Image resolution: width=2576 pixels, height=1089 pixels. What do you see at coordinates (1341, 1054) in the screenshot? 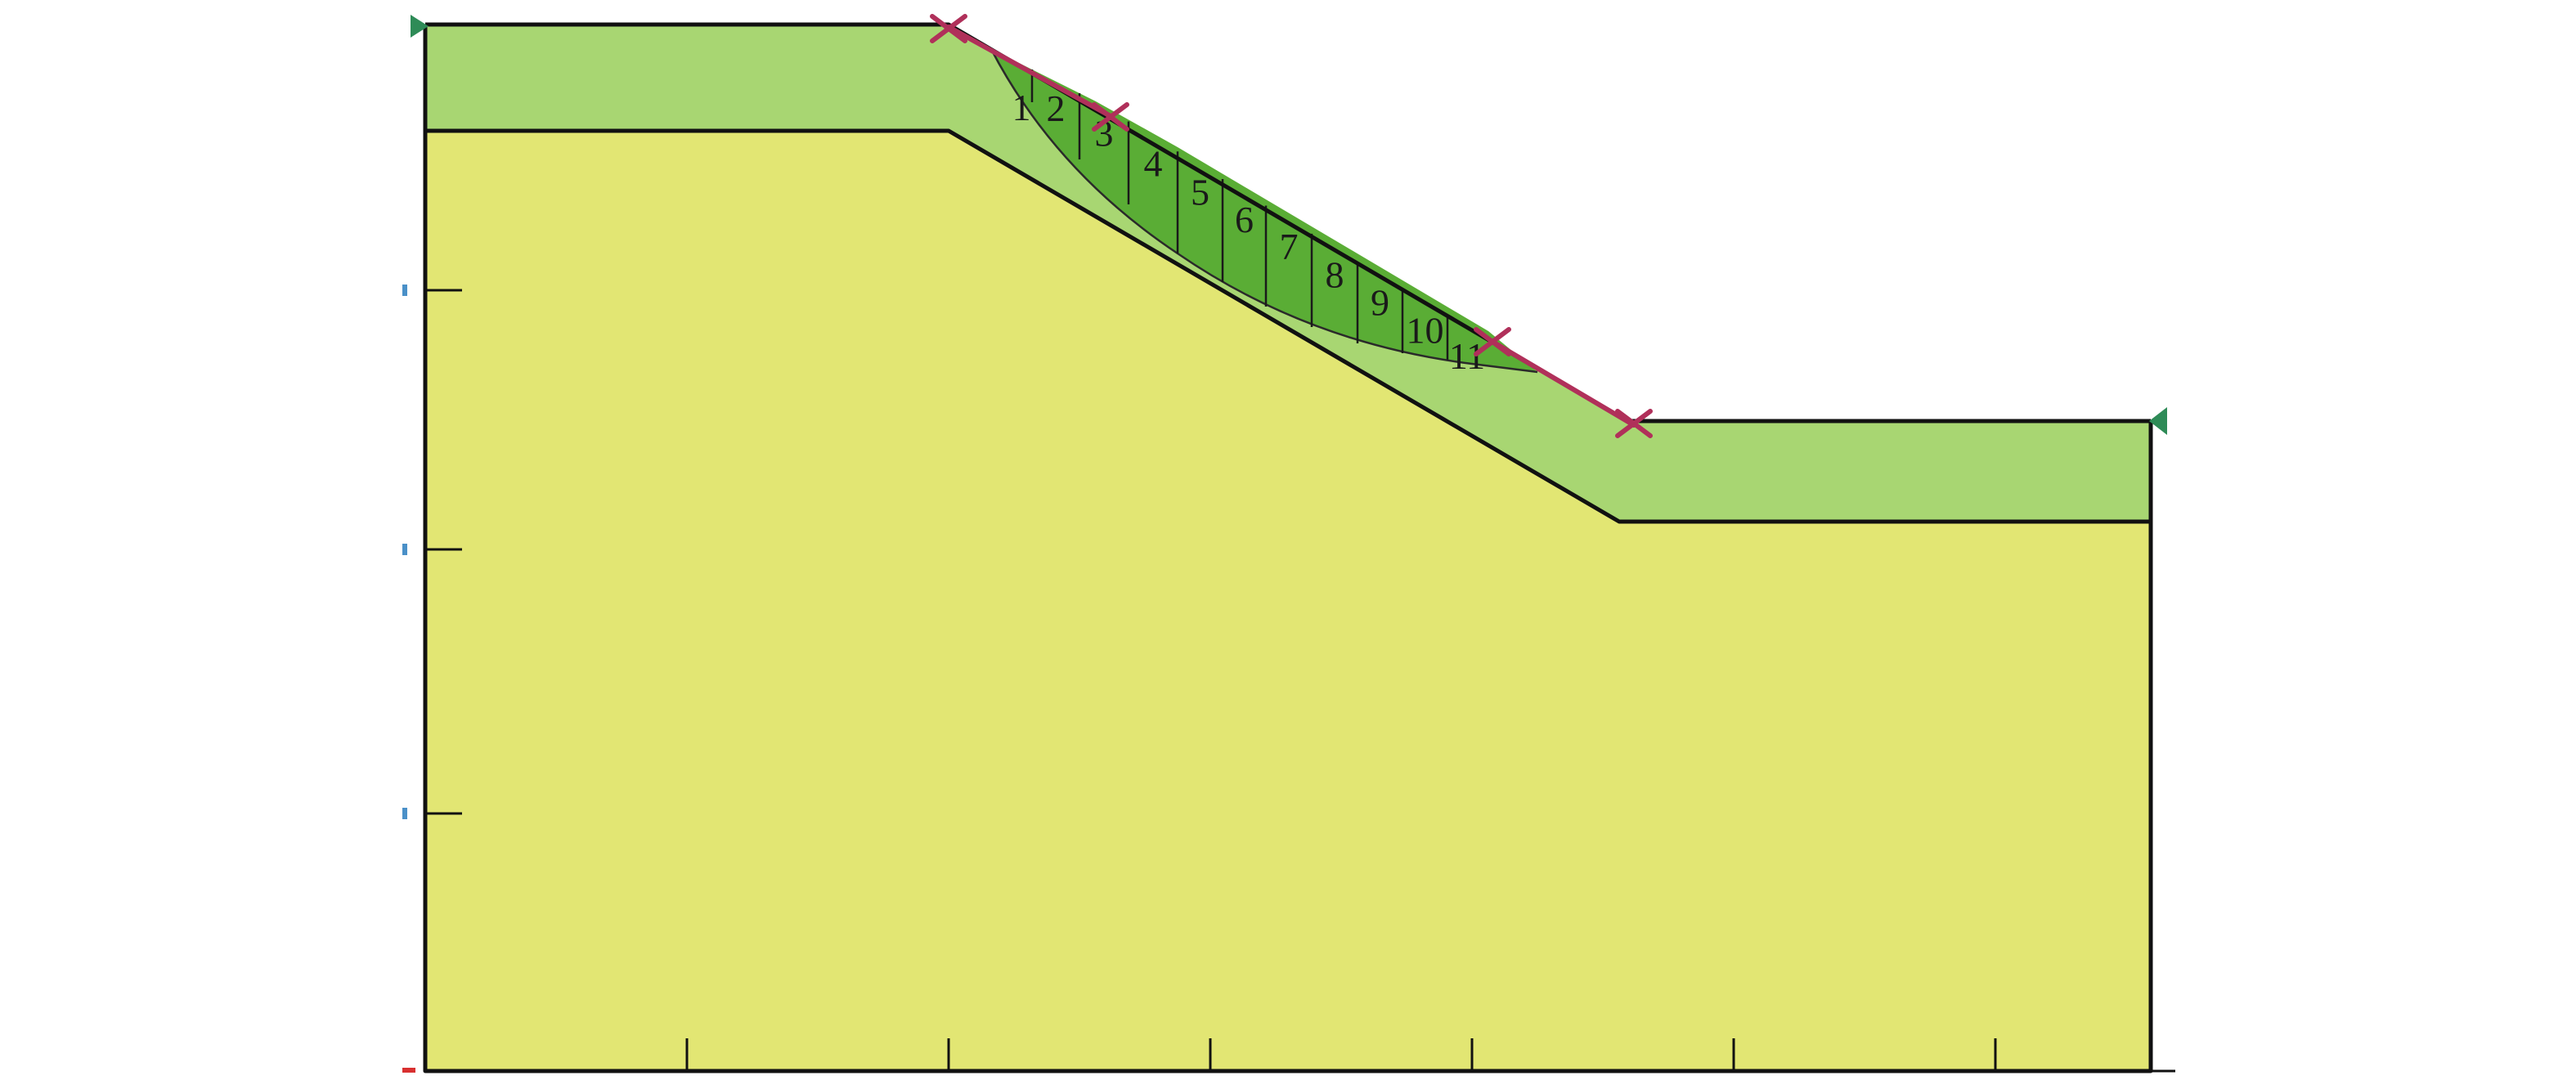
I see `bottom-axis-ticks` at bounding box center [1341, 1054].